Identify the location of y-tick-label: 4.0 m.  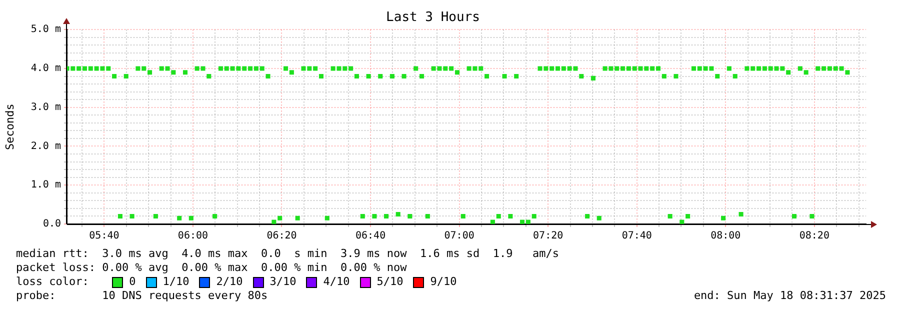
(45, 68).